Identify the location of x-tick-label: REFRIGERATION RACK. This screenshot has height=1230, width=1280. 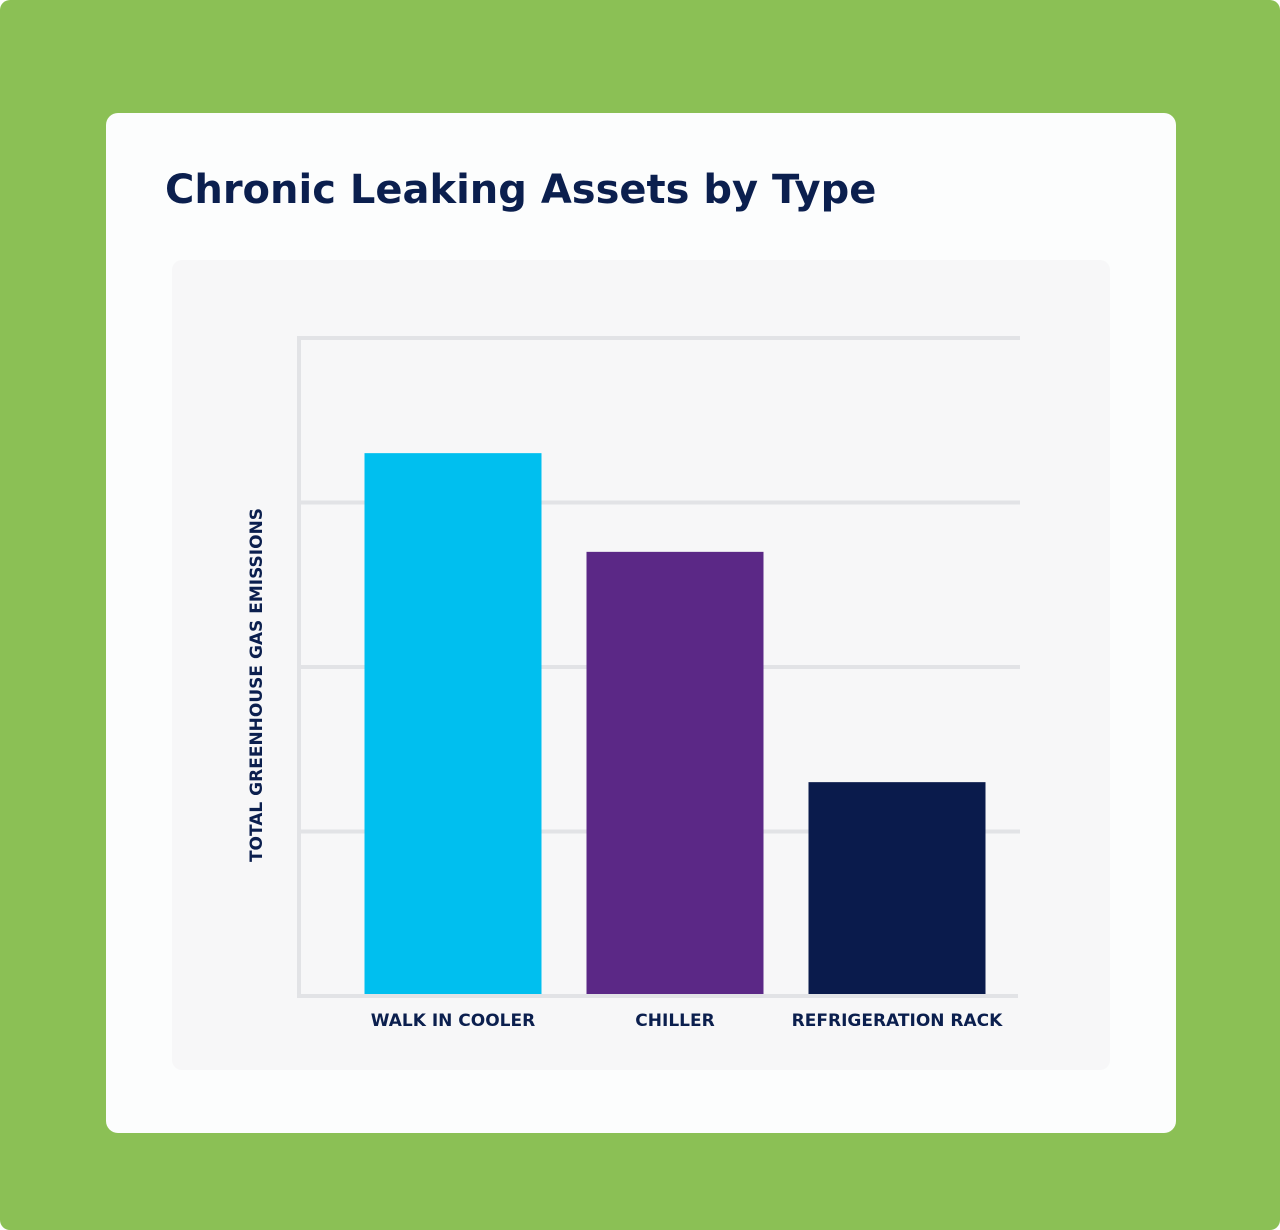
(897, 1021).